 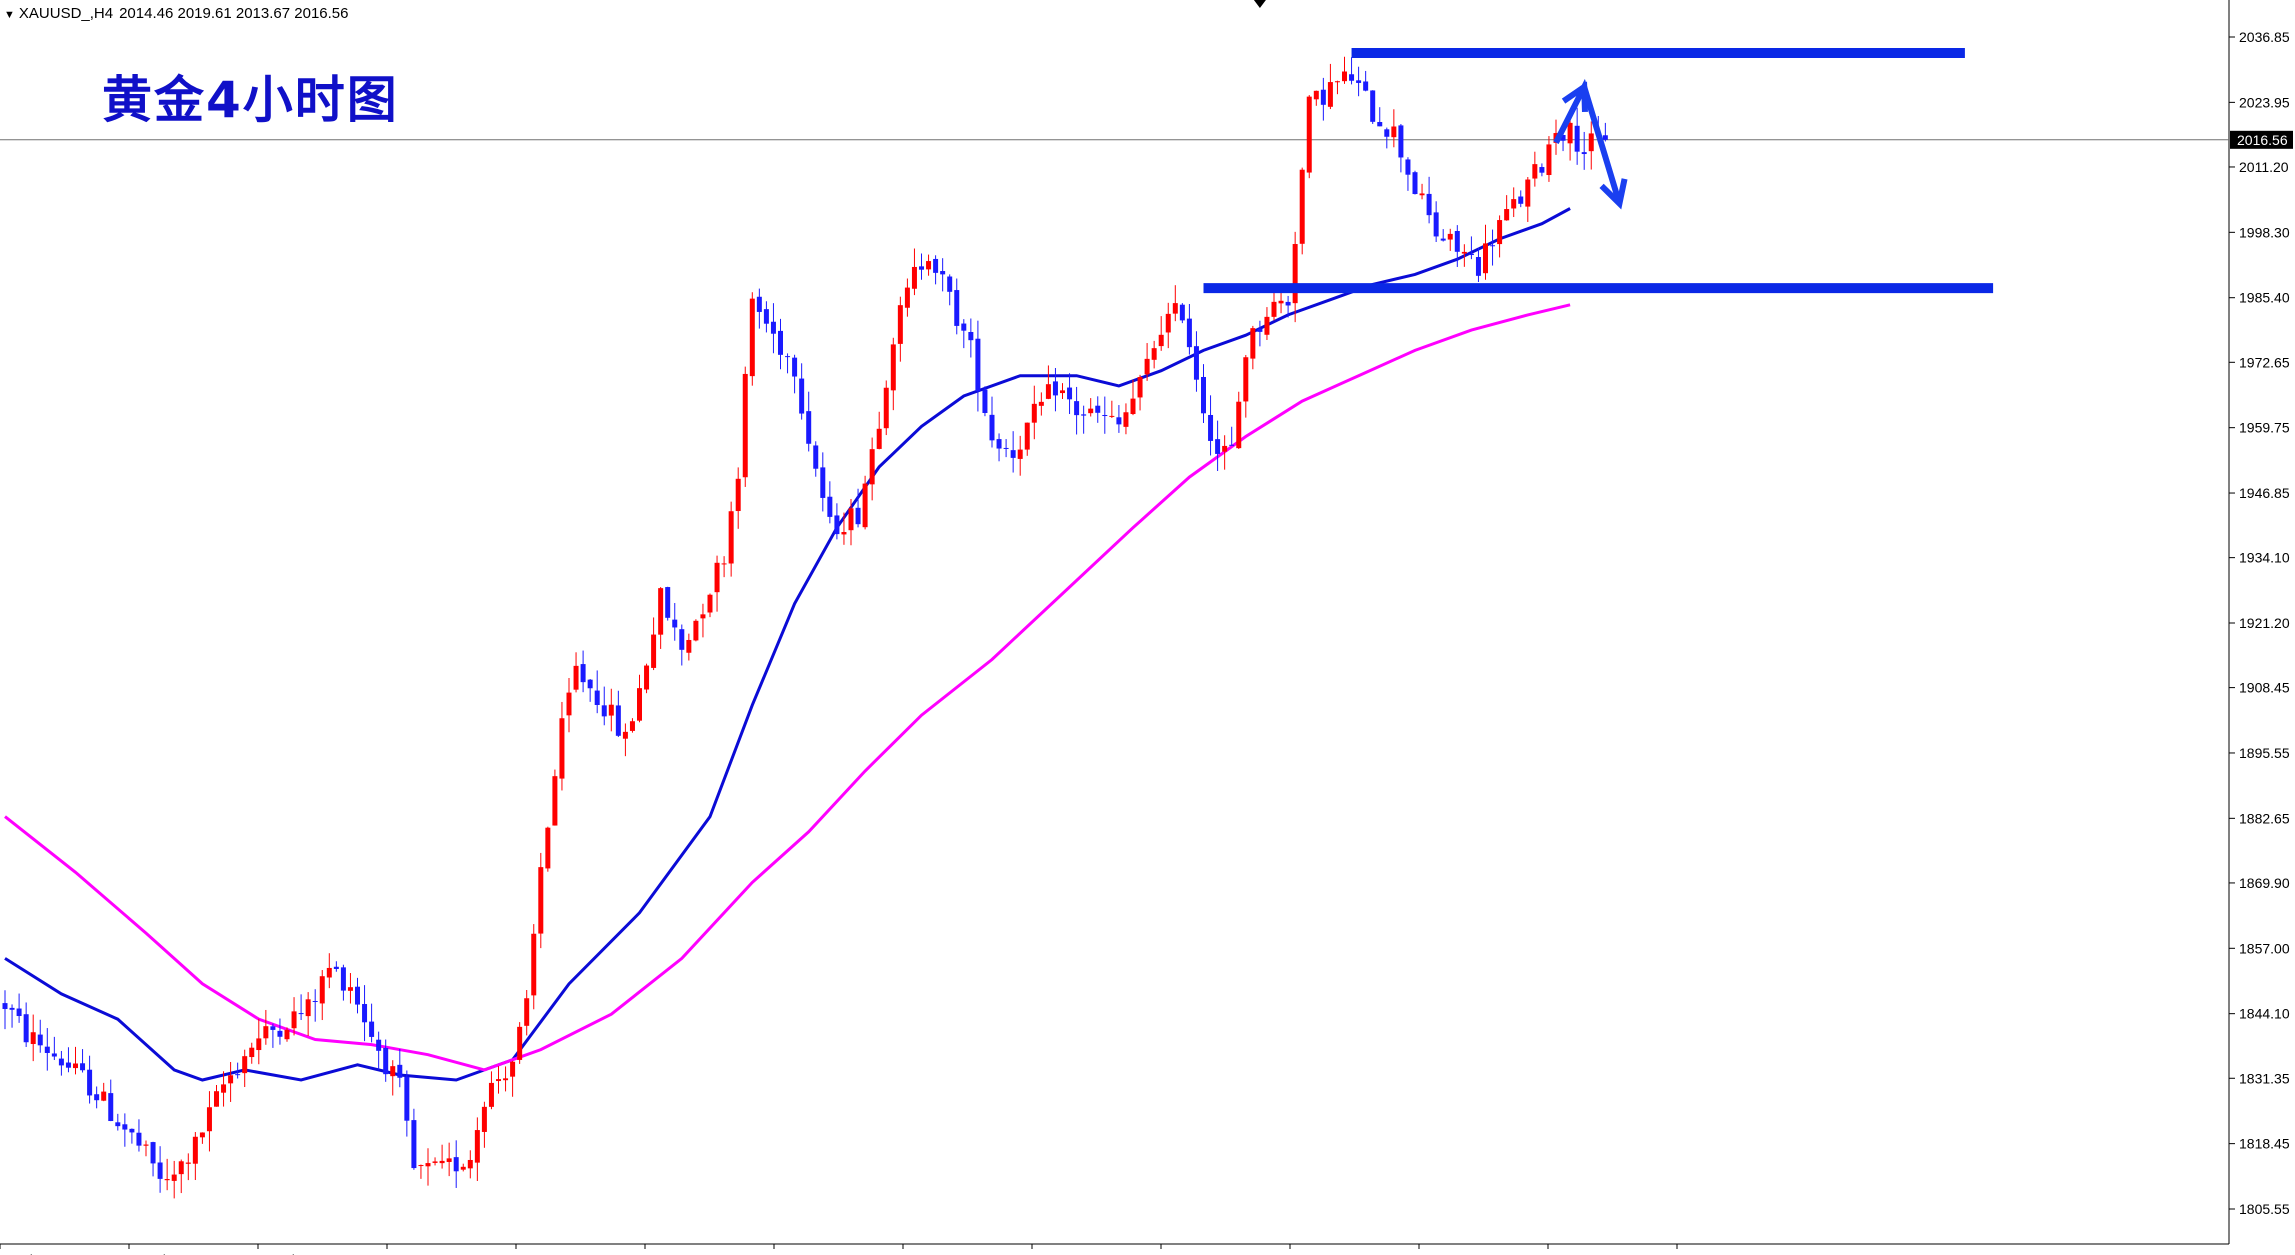 What do you see at coordinates (2264, 1209) in the screenshot?
I see `y-tick-label: 1805.55` at bounding box center [2264, 1209].